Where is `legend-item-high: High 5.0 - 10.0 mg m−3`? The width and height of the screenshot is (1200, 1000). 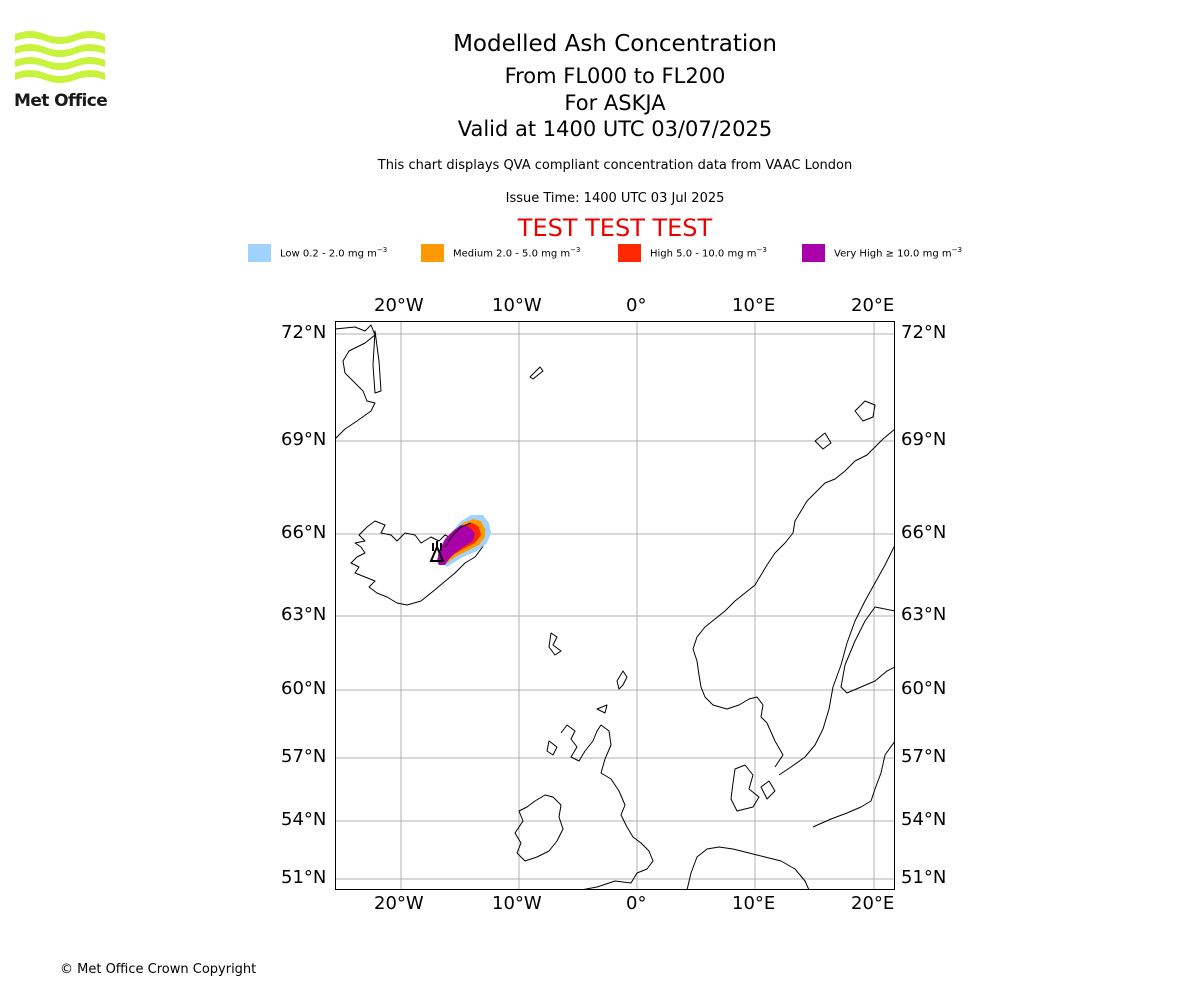
legend-item-high: High 5.0 - 10.0 mg m−3 is located at coordinates (692, 253).